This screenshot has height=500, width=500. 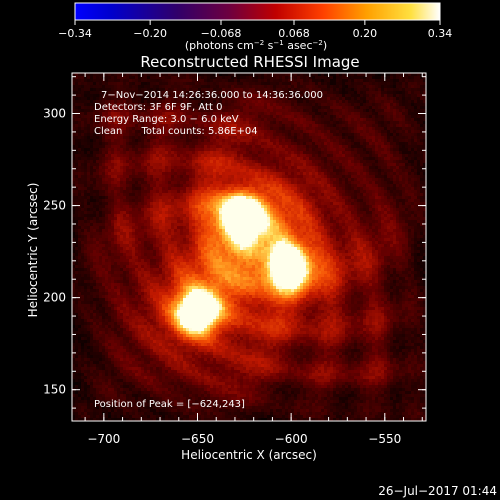 What do you see at coordinates (169, 404) in the screenshot?
I see `peak-position-label: Position of Peak = [−624,243]` at bounding box center [169, 404].